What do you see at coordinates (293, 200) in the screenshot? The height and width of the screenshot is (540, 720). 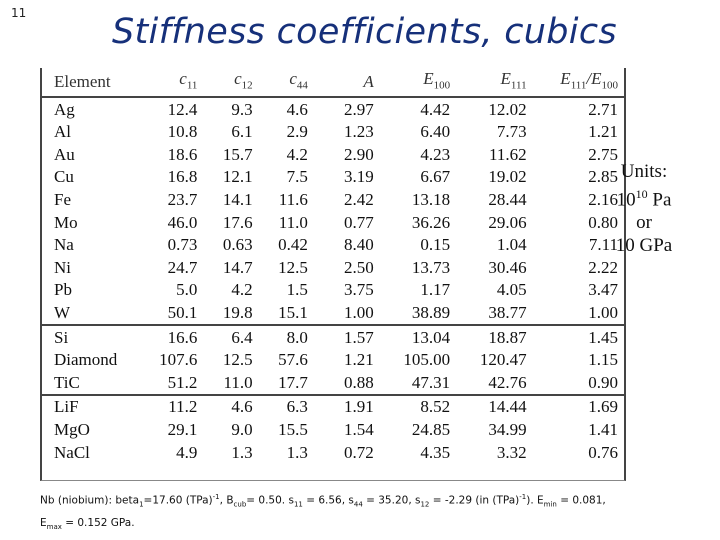 I see `cell-c44: 11.6` at bounding box center [293, 200].